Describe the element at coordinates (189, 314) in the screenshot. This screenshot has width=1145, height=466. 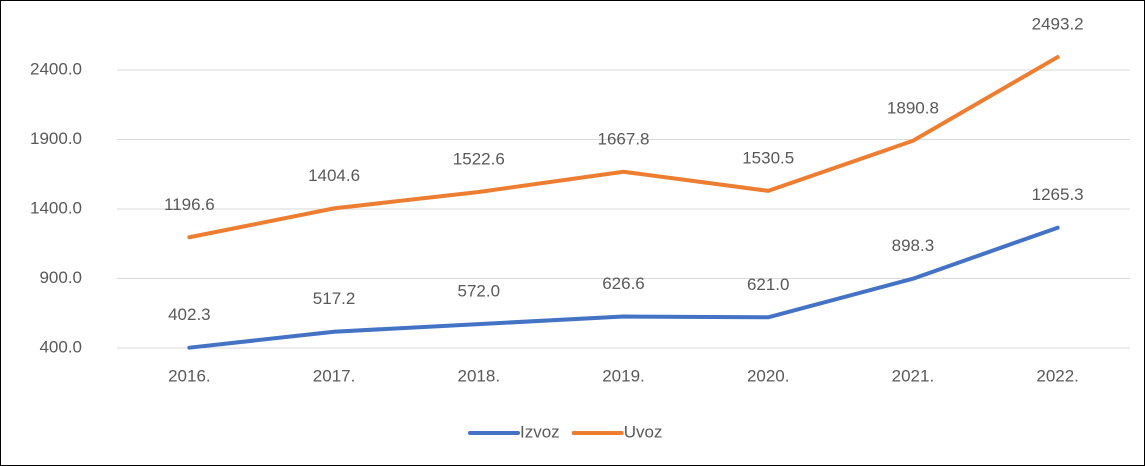
I see `data-label: 402.3` at that location.